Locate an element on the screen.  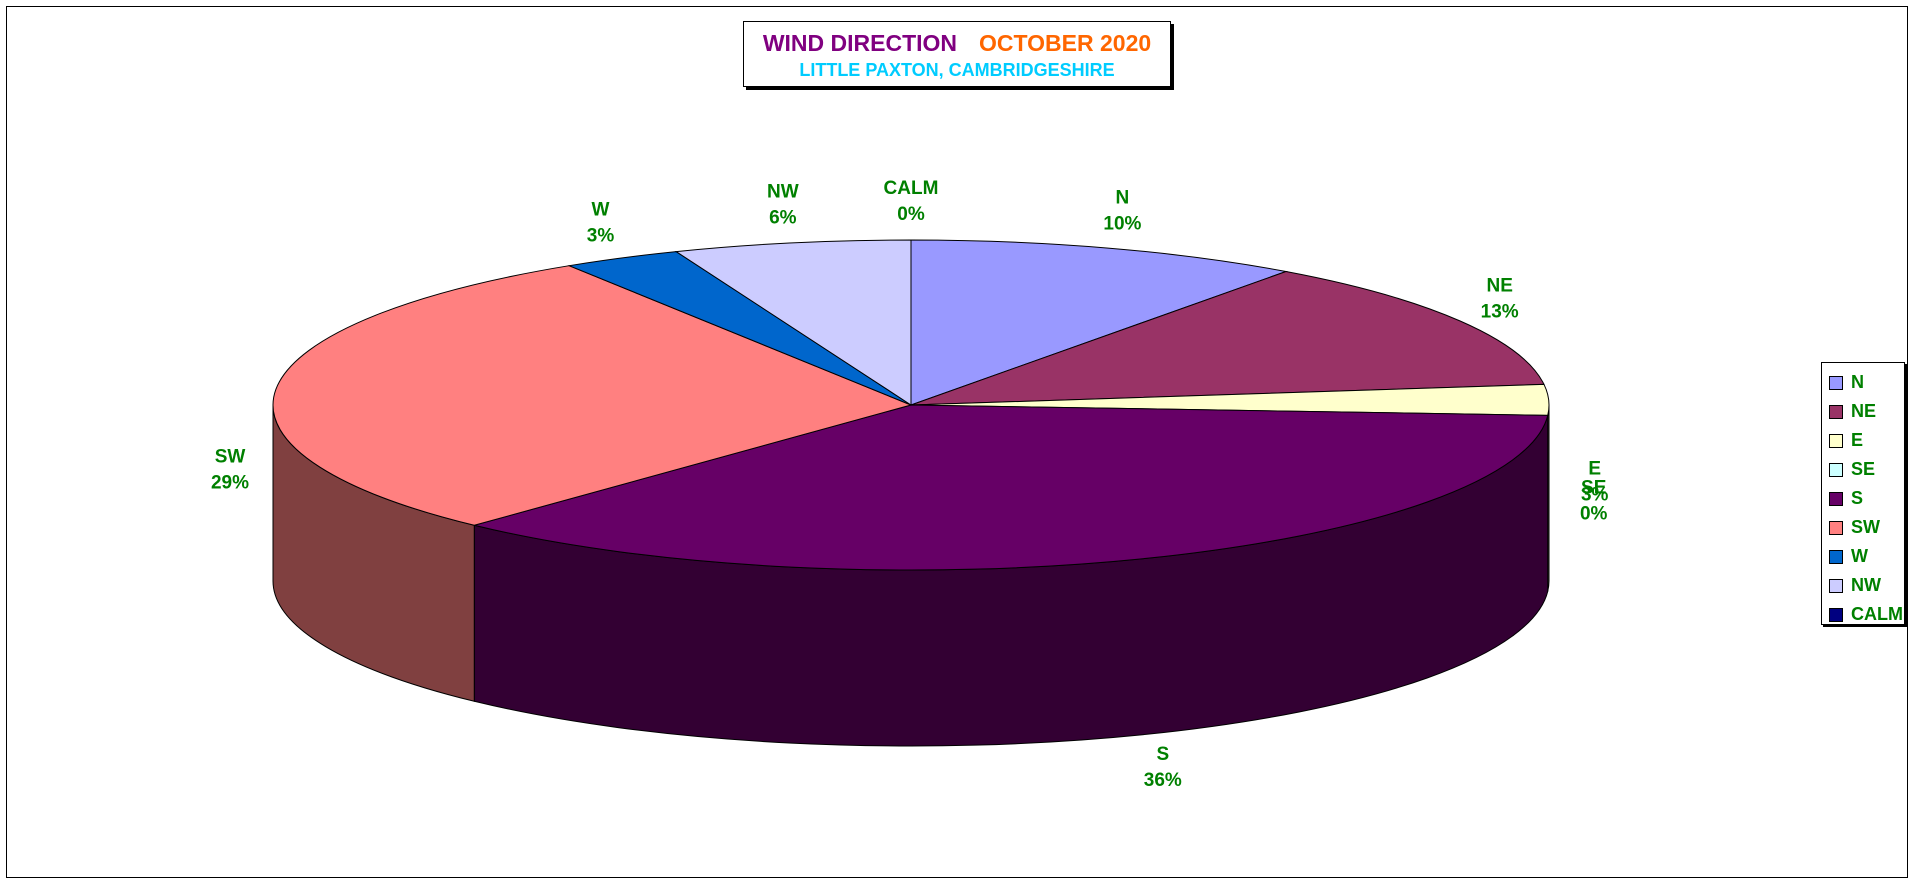
legend-label: E is located at coordinates (1857, 440).